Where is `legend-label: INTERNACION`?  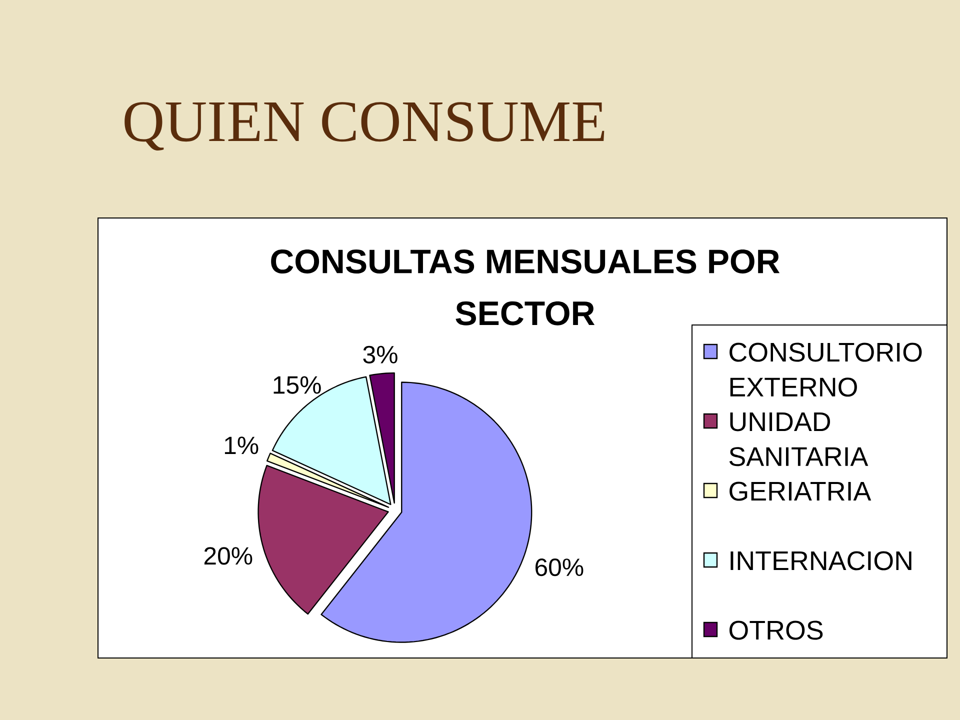
legend-label: INTERNACION is located at coordinates (821, 560).